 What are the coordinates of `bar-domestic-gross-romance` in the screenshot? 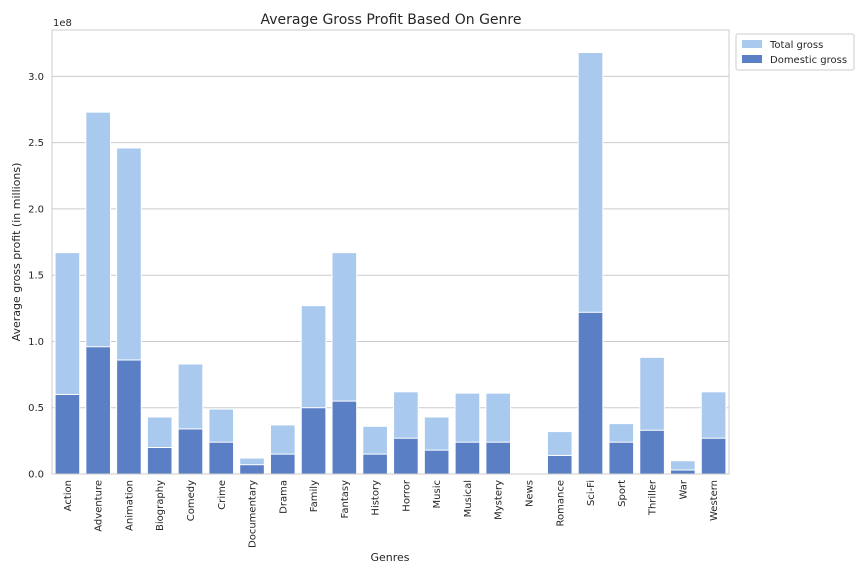 It's located at (559, 464).